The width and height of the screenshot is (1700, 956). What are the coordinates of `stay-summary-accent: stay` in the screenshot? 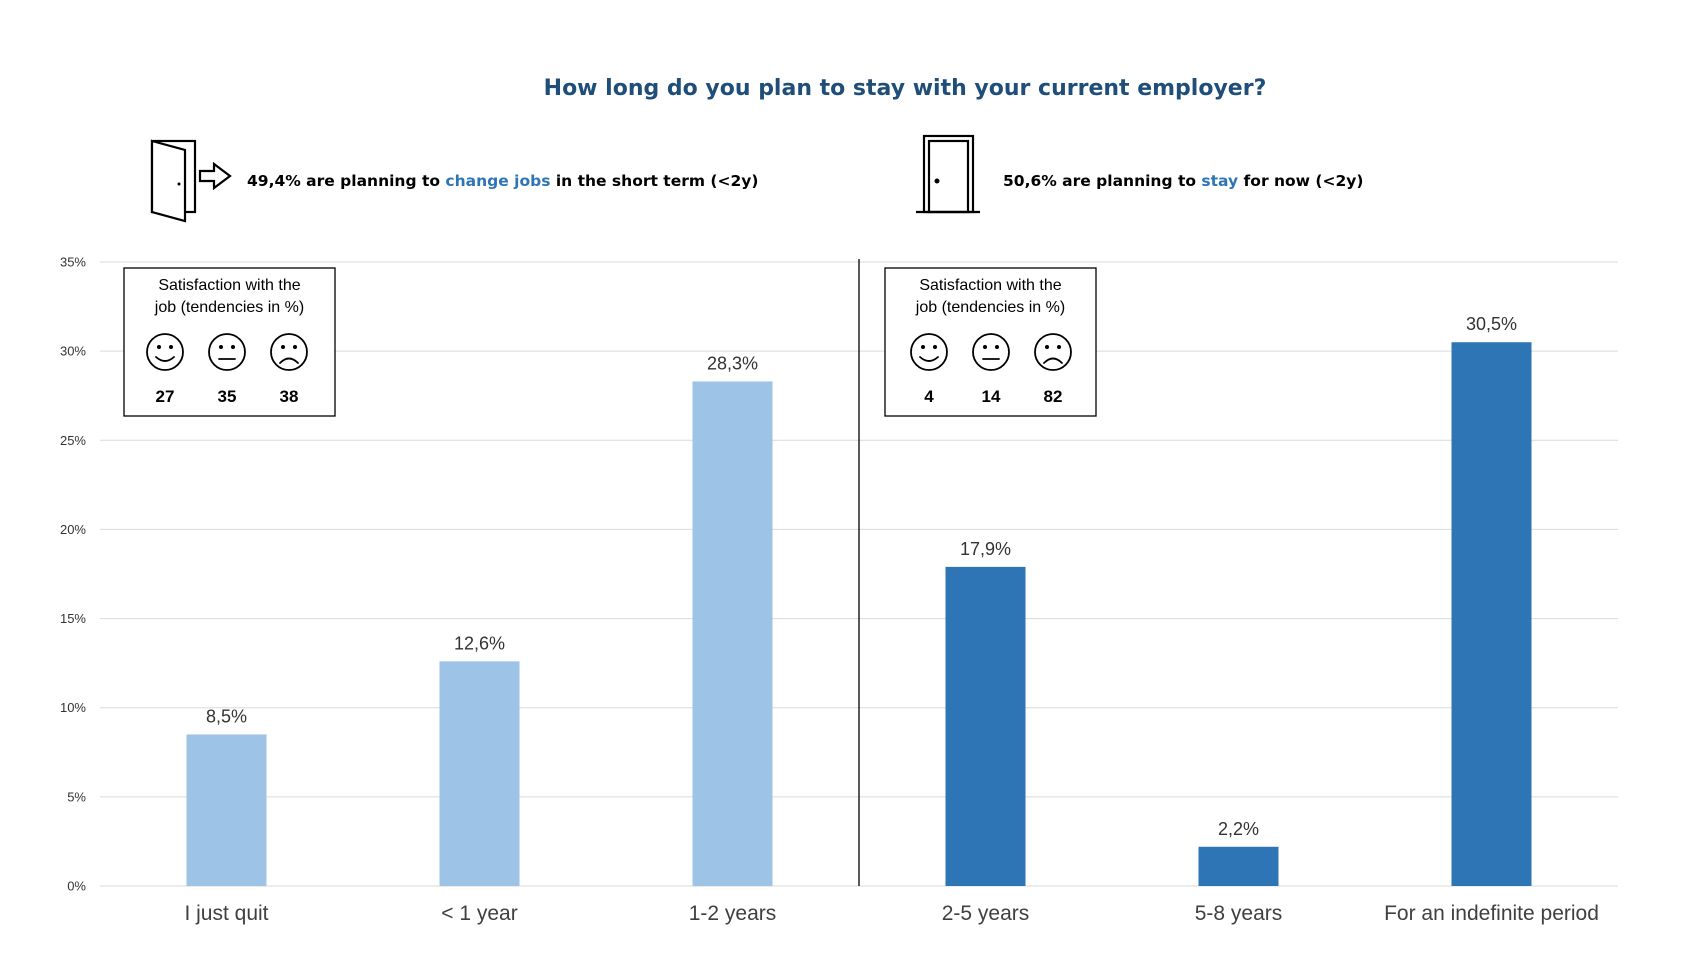 It's located at (1219, 181).